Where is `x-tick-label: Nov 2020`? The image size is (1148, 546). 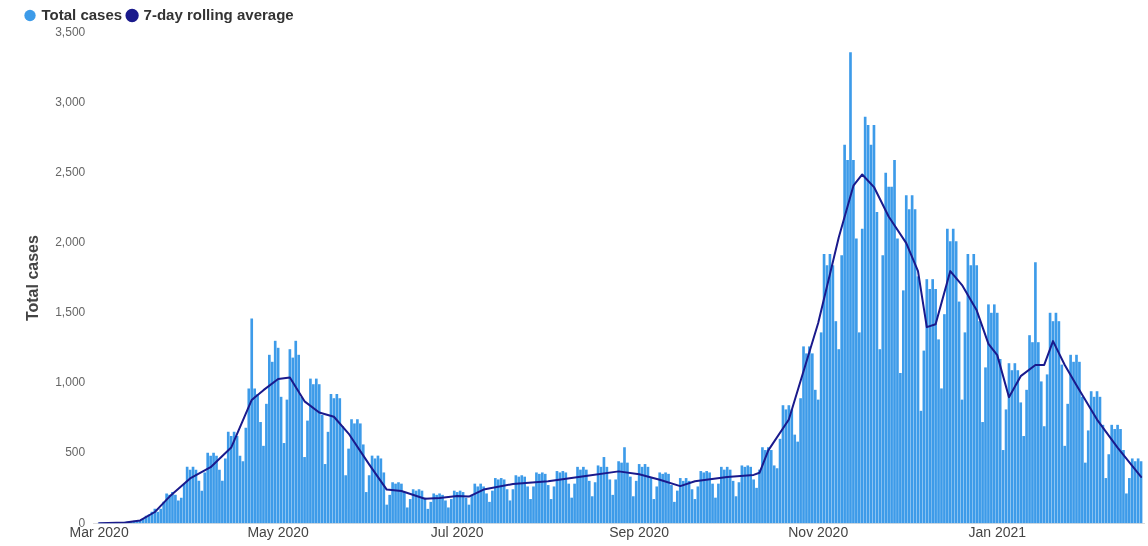
x-tick-label: Nov 2020 is located at coordinates (818, 532).